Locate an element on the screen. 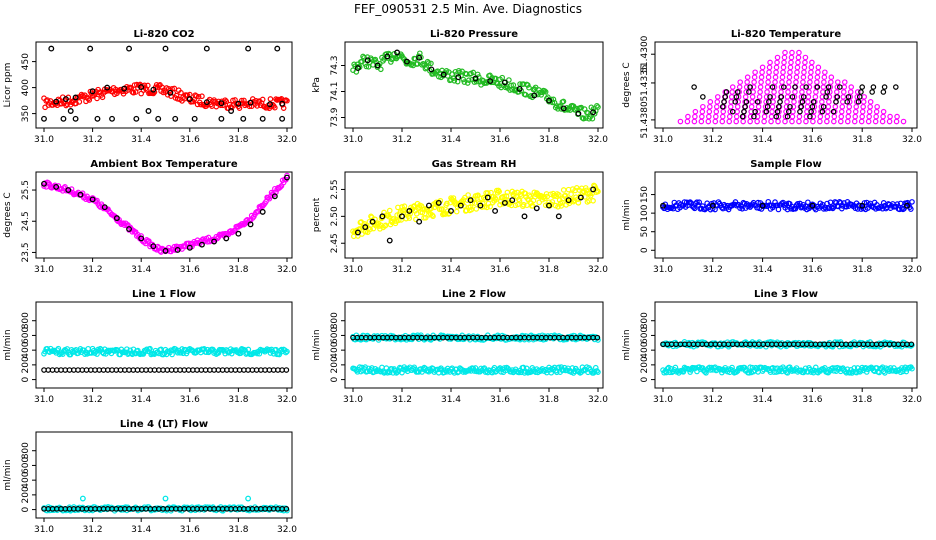  figure-title: FEF_090531 2.5 Min. Ave. Diagnostics is located at coordinates (468, 9).